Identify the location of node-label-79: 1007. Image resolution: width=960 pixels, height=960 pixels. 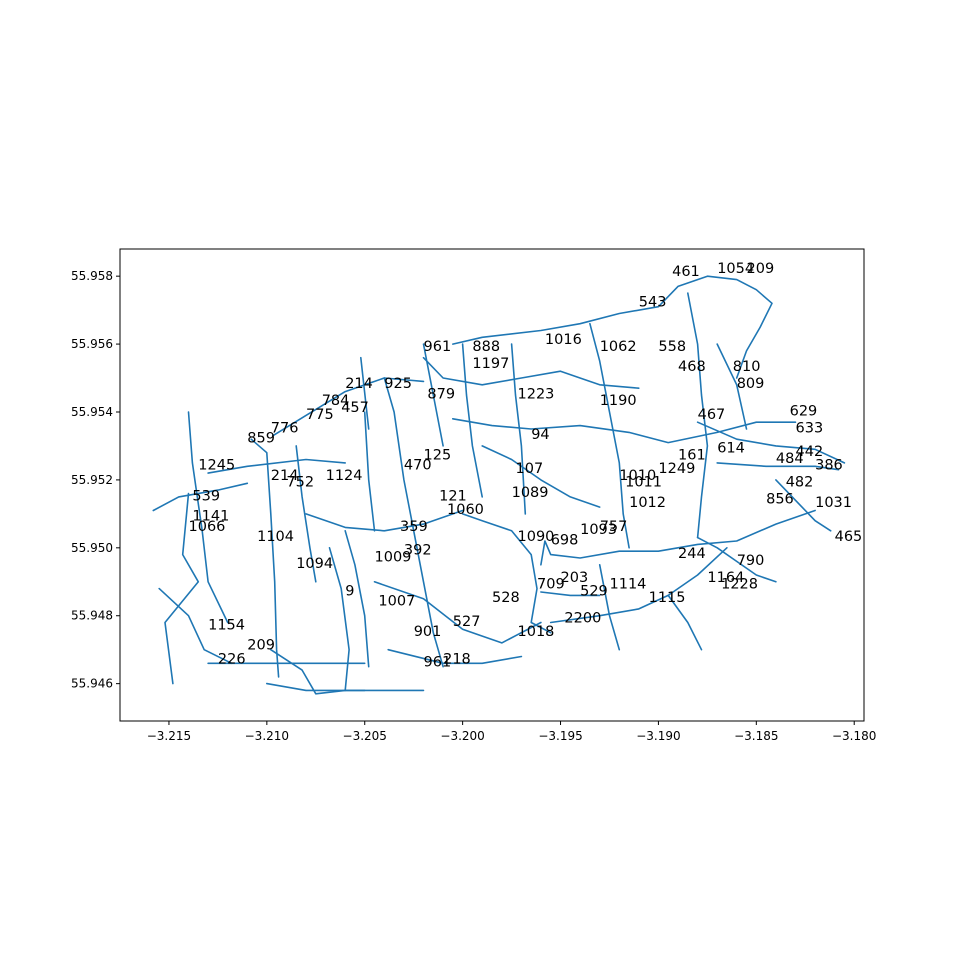
(396, 602).